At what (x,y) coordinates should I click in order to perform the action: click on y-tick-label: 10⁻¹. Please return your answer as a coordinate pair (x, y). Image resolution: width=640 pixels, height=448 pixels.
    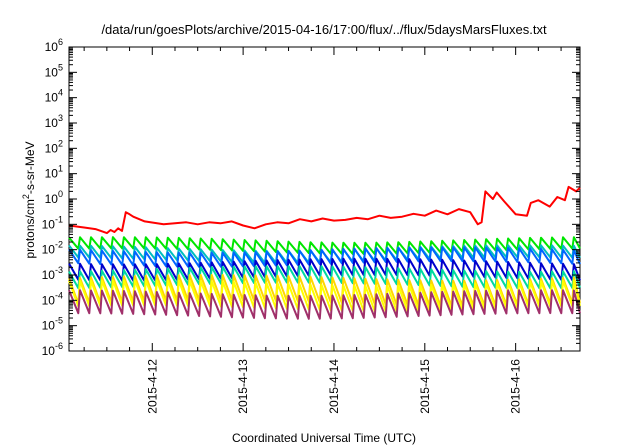
    Looking at the image, I should click on (52, 222).